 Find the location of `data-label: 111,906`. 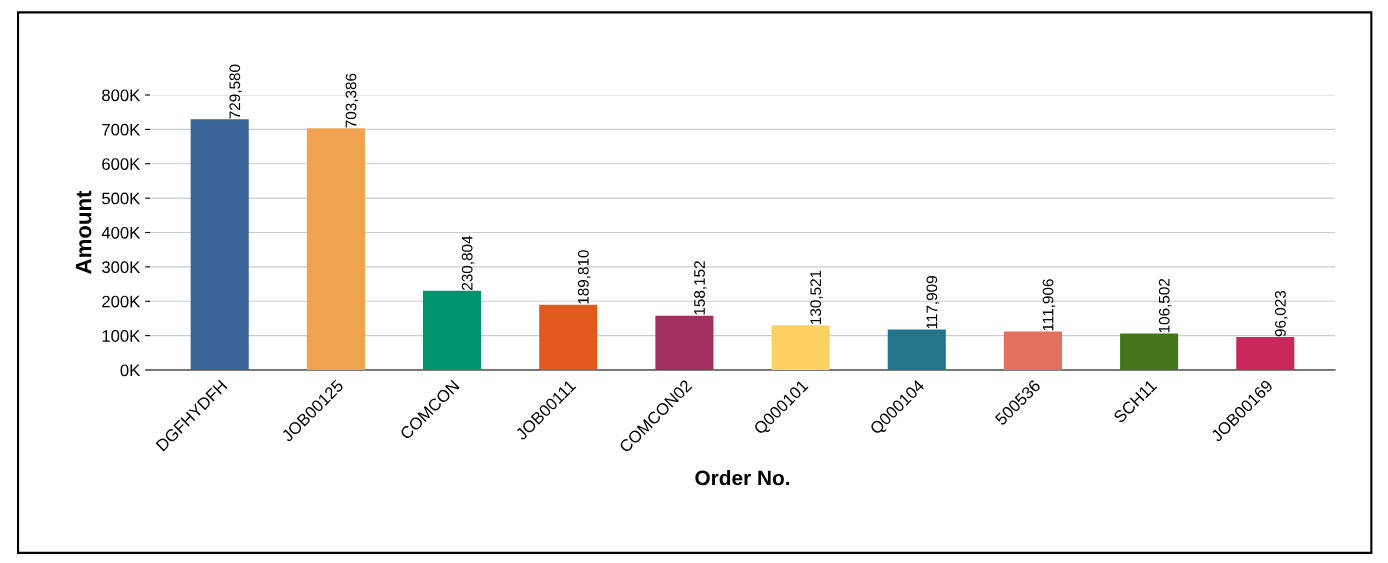

data-label: 111,906 is located at coordinates (1049, 305).